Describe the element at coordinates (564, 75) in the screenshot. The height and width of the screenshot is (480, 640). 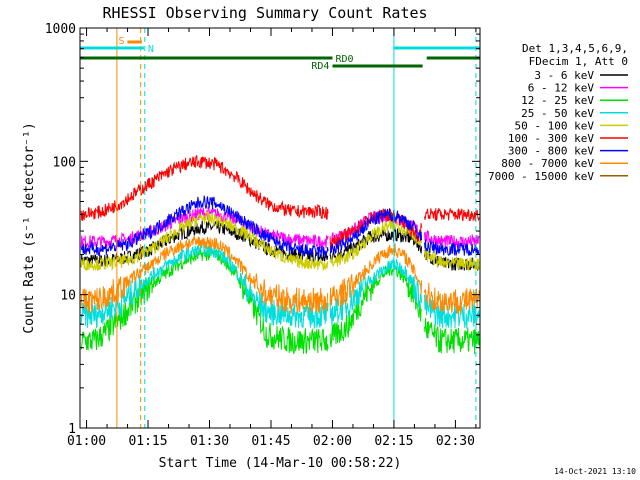
I see `legend-entry-label: 3 - 6 keV` at that location.